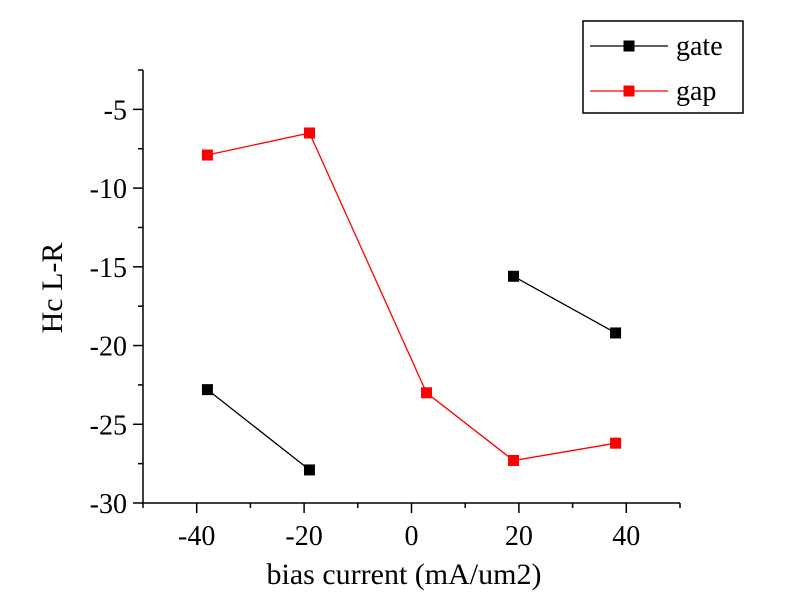  Describe the element at coordinates (108, 347) in the screenshot. I see `y-tick-label: -20` at that location.